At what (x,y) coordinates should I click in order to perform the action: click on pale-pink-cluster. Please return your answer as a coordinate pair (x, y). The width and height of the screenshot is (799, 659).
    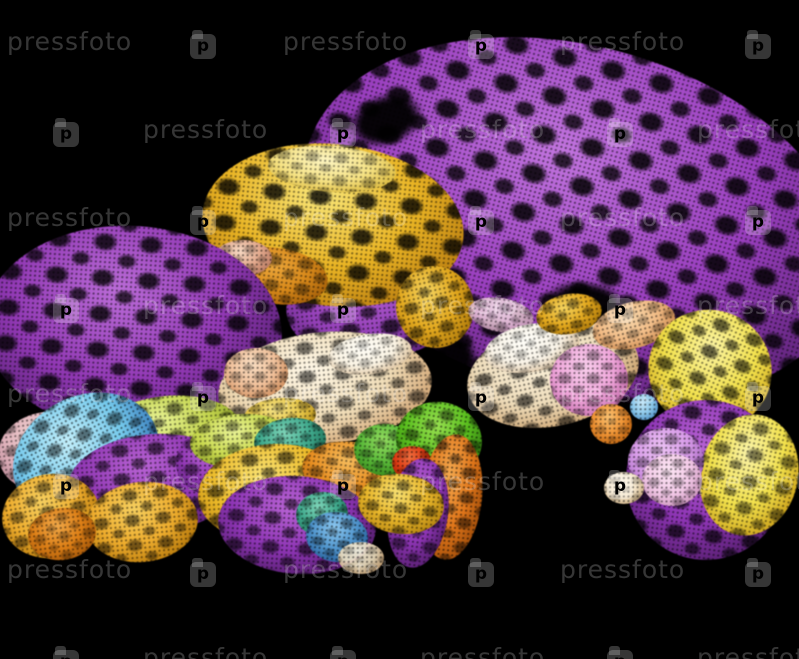
    Looking at the image, I should click on (672, 480).